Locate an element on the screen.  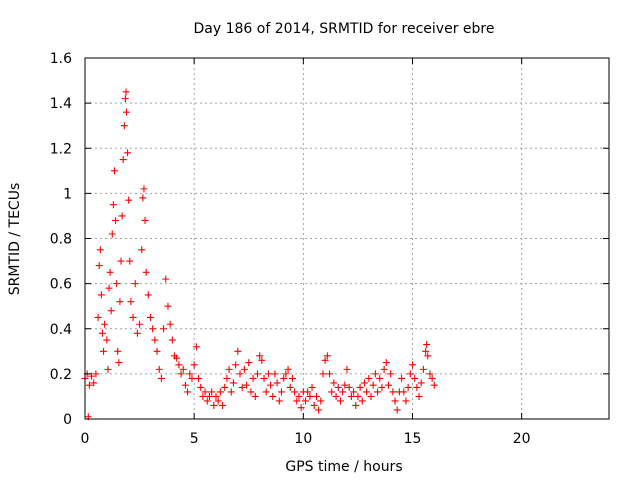
y-tick-label: 0.6 is located at coordinates (61, 285).